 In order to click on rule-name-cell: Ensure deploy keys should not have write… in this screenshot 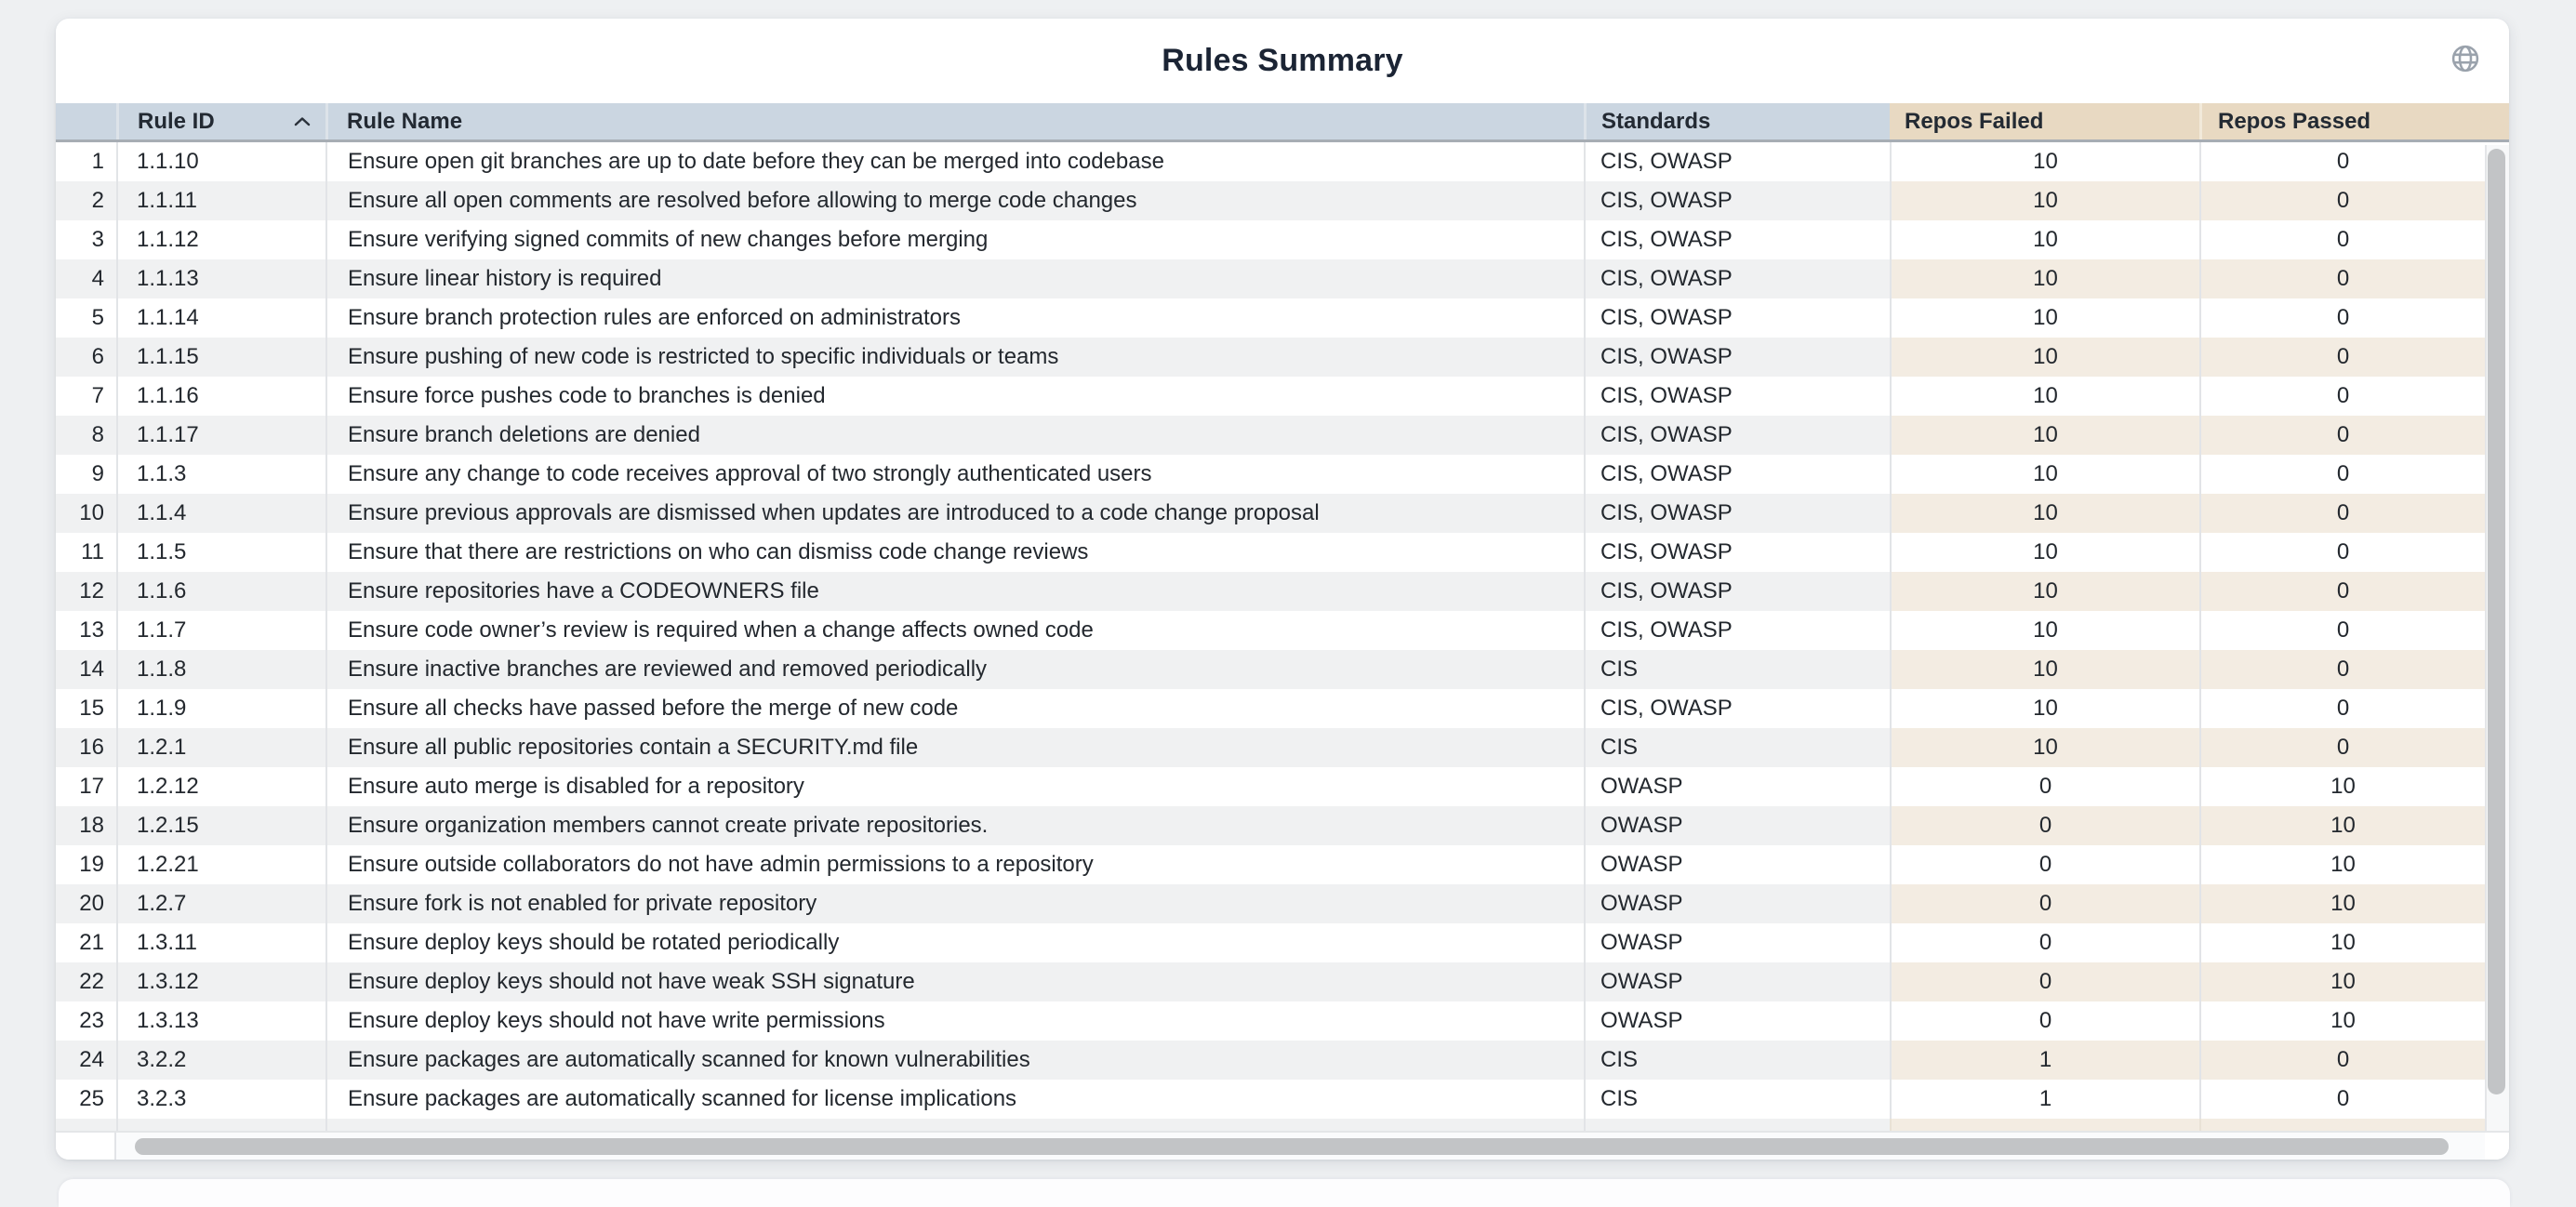, I will do `click(954, 1021)`.